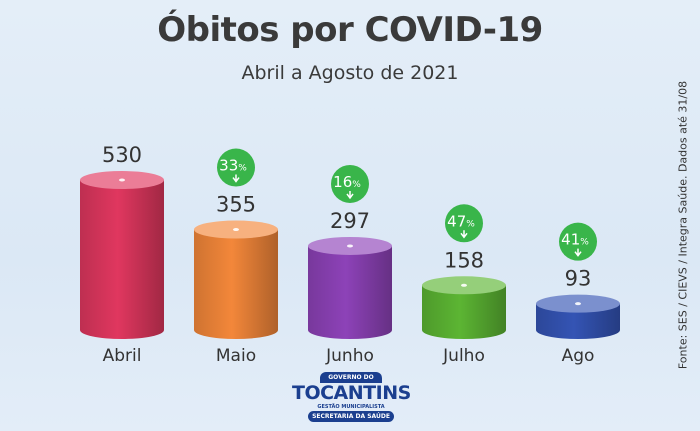  Describe the element at coordinates (351, 393) in the screenshot. I see `logo-main-text: TOCANTINS` at that location.